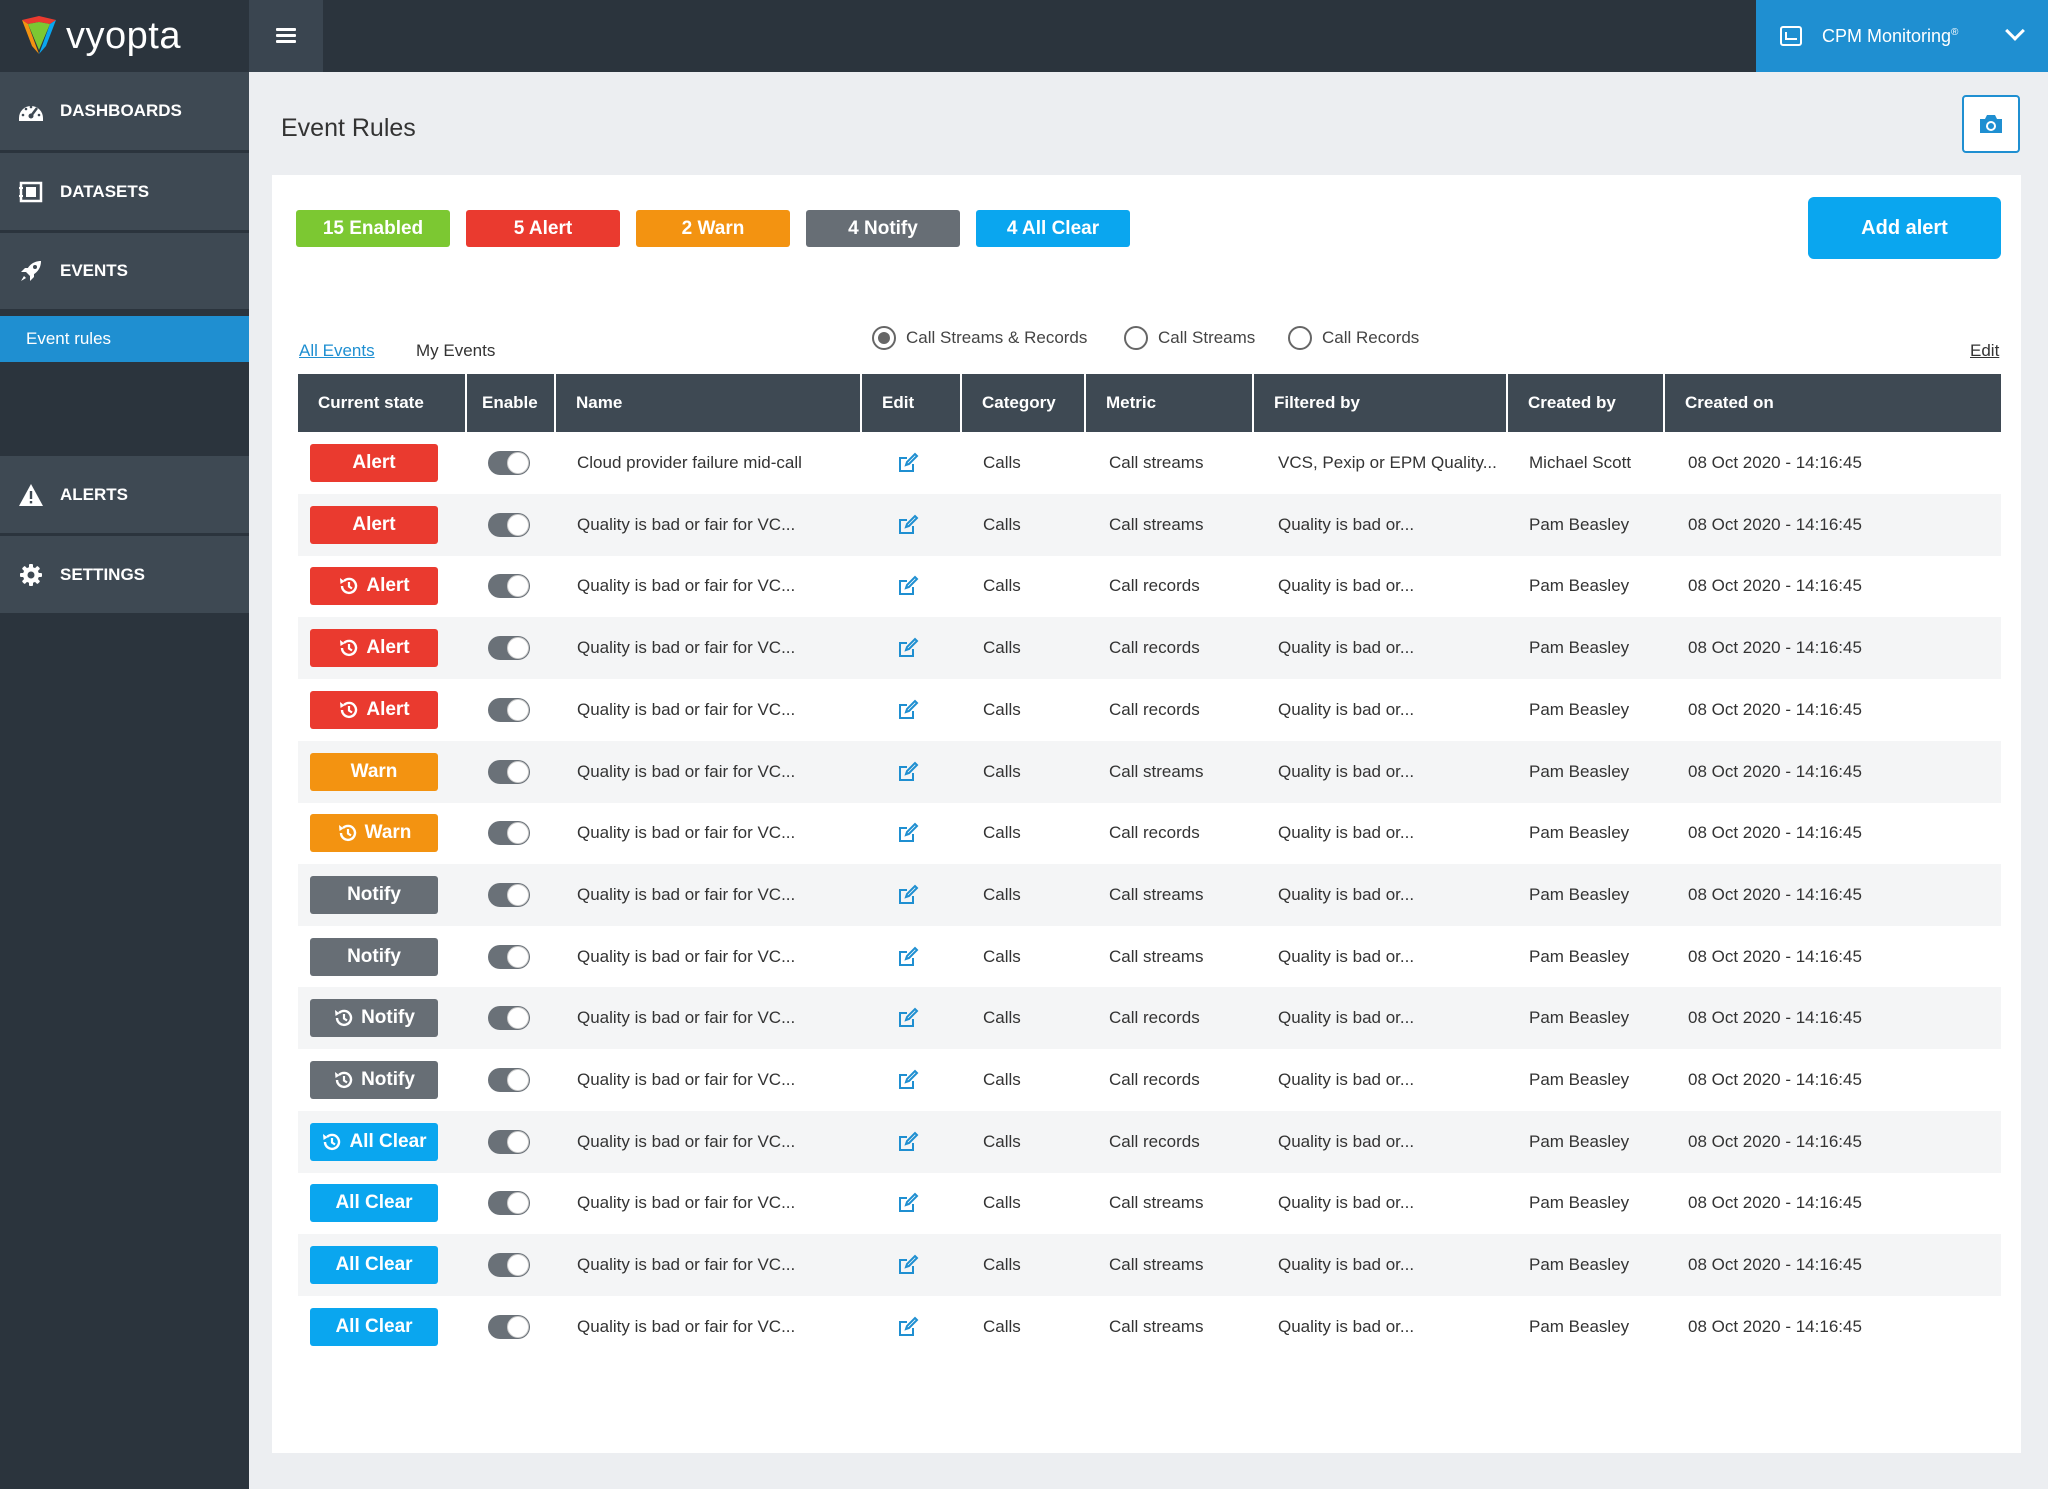 The image size is (2048, 1489). What do you see at coordinates (124, 36) in the screenshot?
I see `brand: vyopta` at bounding box center [124, 36].